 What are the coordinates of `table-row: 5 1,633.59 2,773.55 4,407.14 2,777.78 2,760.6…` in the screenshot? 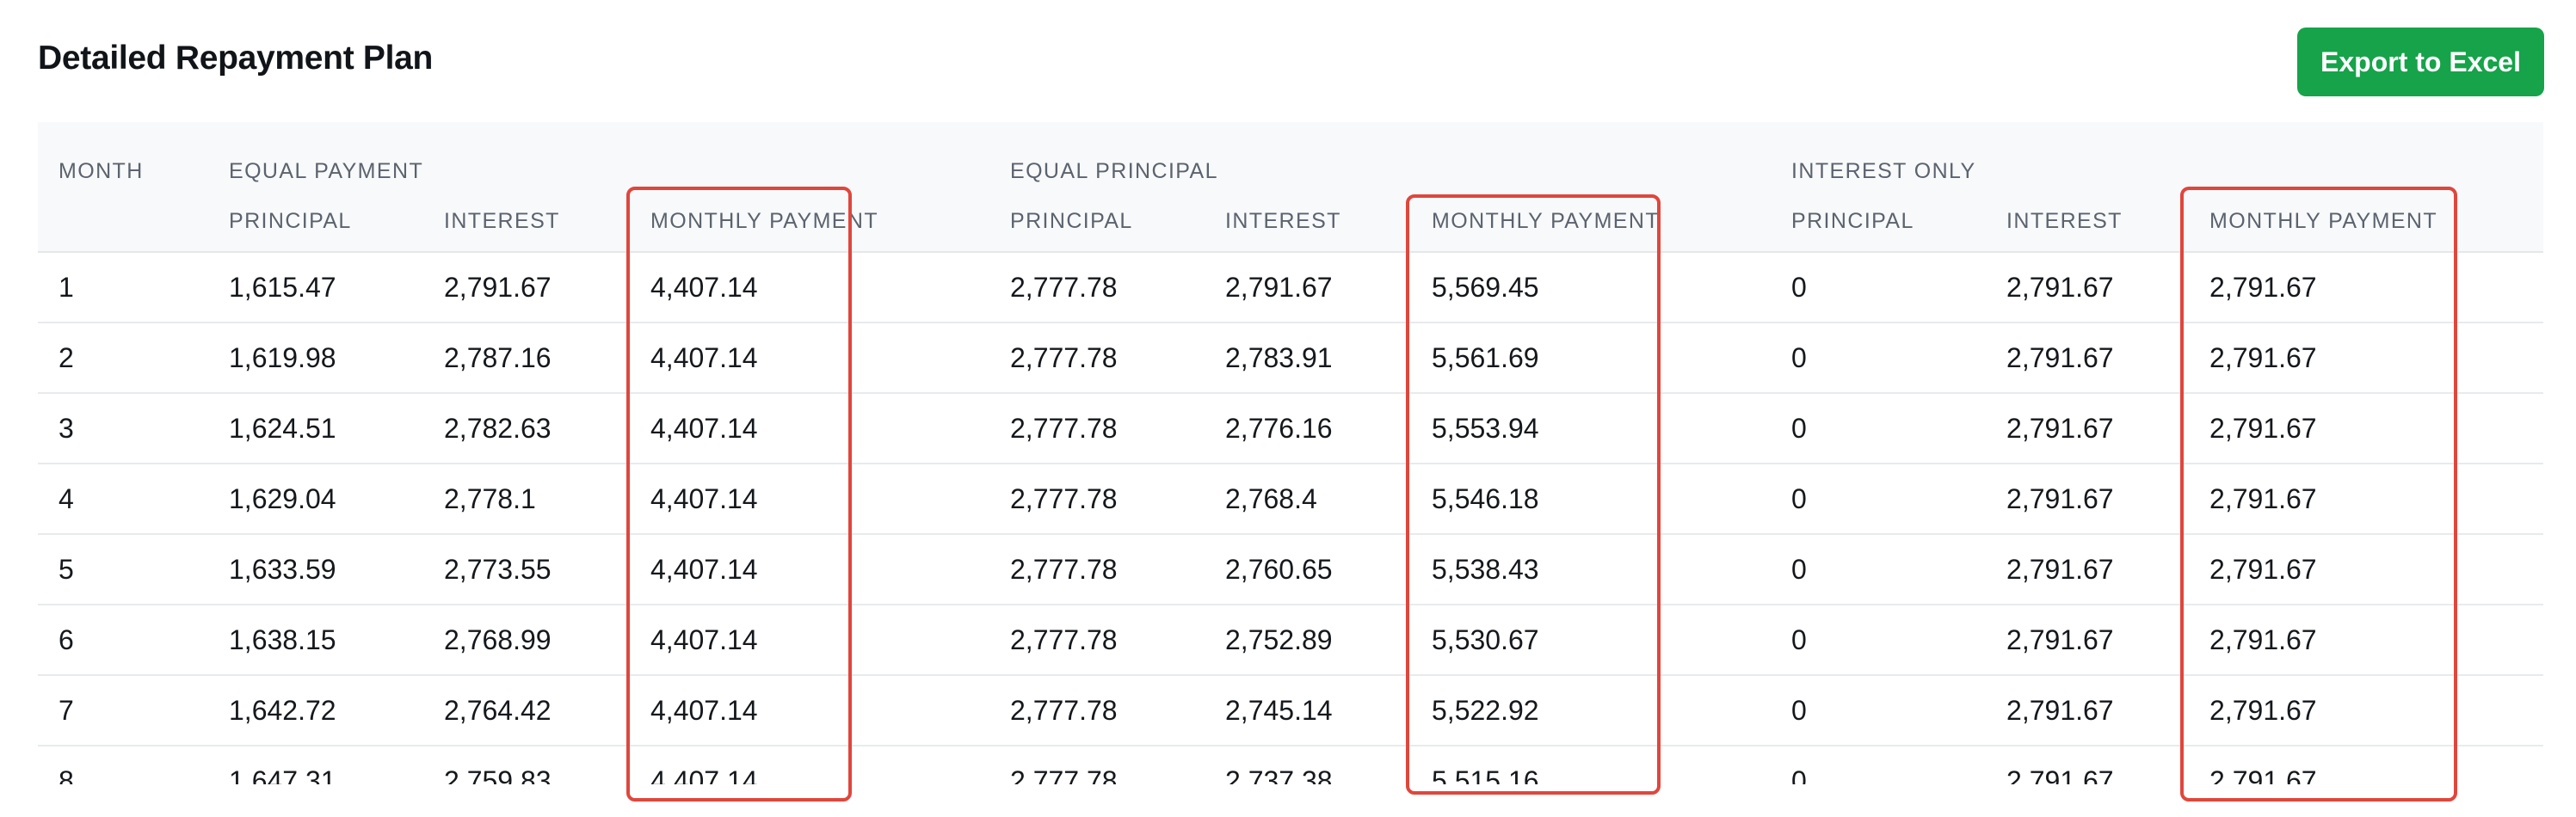 It's located at (1290, 569).